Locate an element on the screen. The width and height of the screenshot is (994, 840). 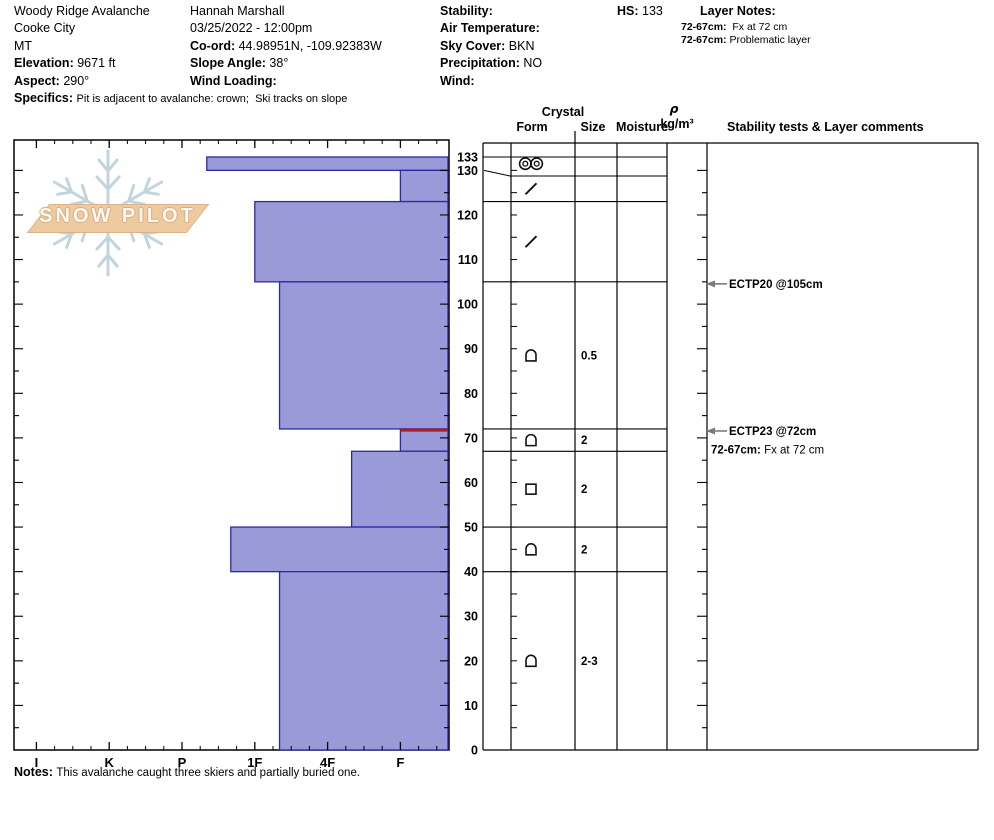
slope-angle-label: Slope Angle: is located at coordinates (228, 63).